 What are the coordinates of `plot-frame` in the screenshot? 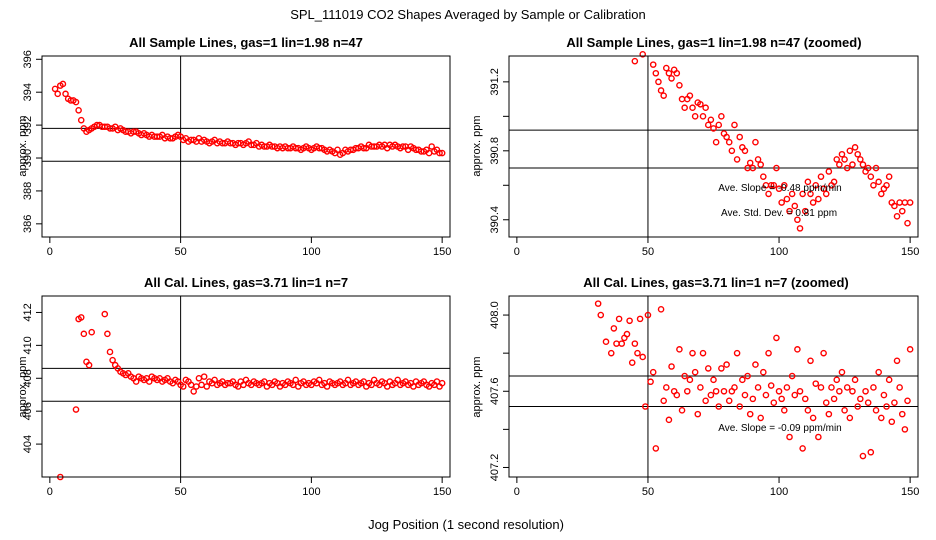 It's located at (713, 386).